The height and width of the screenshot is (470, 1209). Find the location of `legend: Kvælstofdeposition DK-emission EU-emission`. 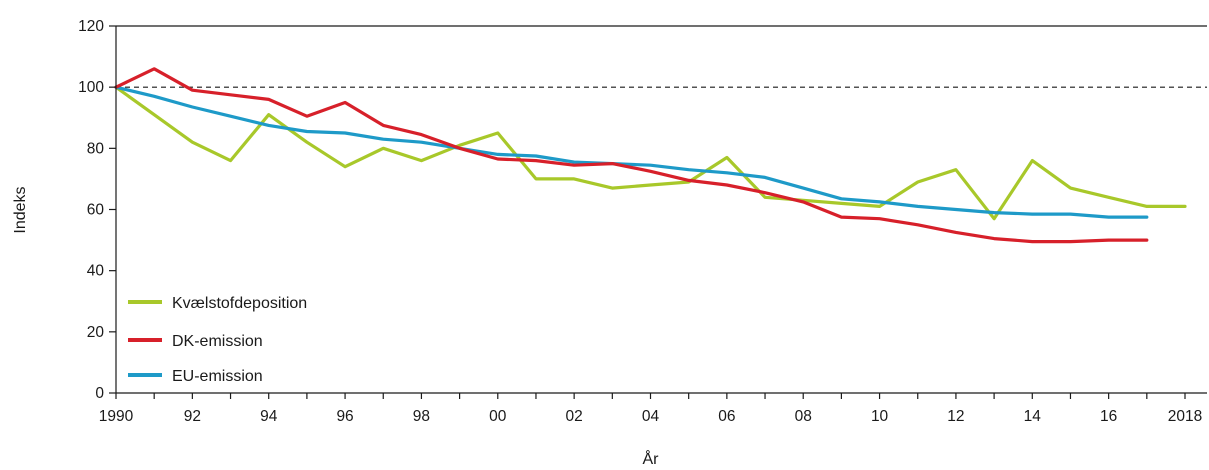

legend: Kvælstofdeposition DK-emission EU-emission is located at coordinates (217, 340).